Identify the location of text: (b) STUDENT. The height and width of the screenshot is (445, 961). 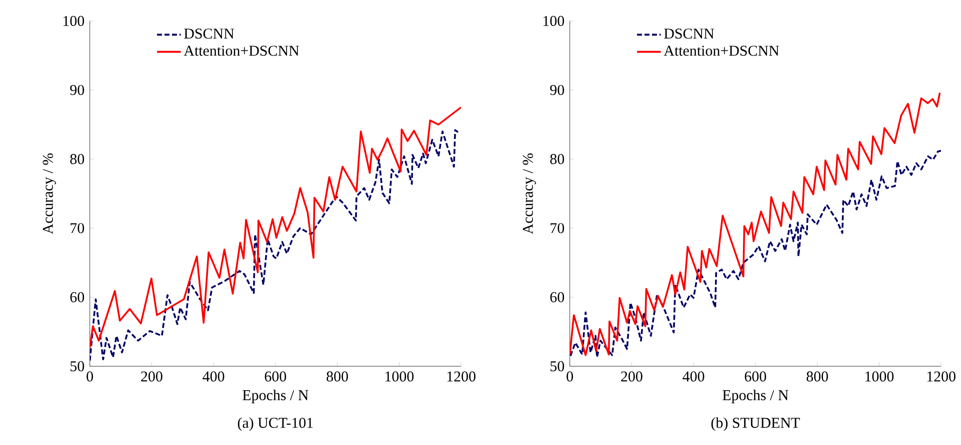
(755, 424).